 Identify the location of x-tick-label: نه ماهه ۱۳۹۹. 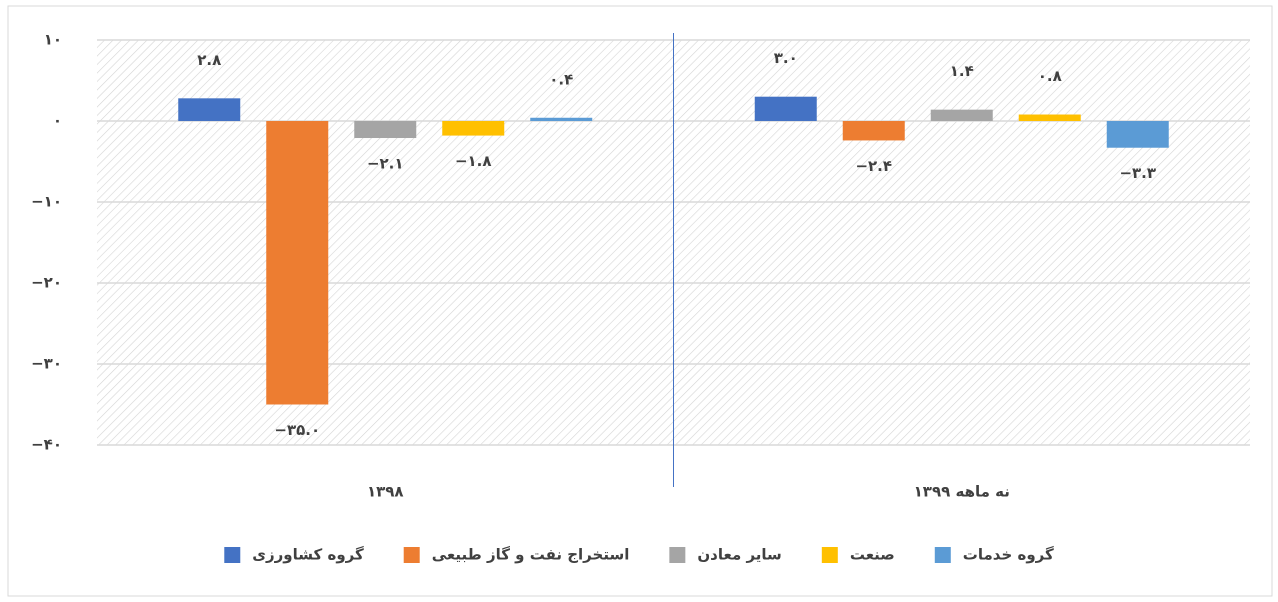
(962, 492).